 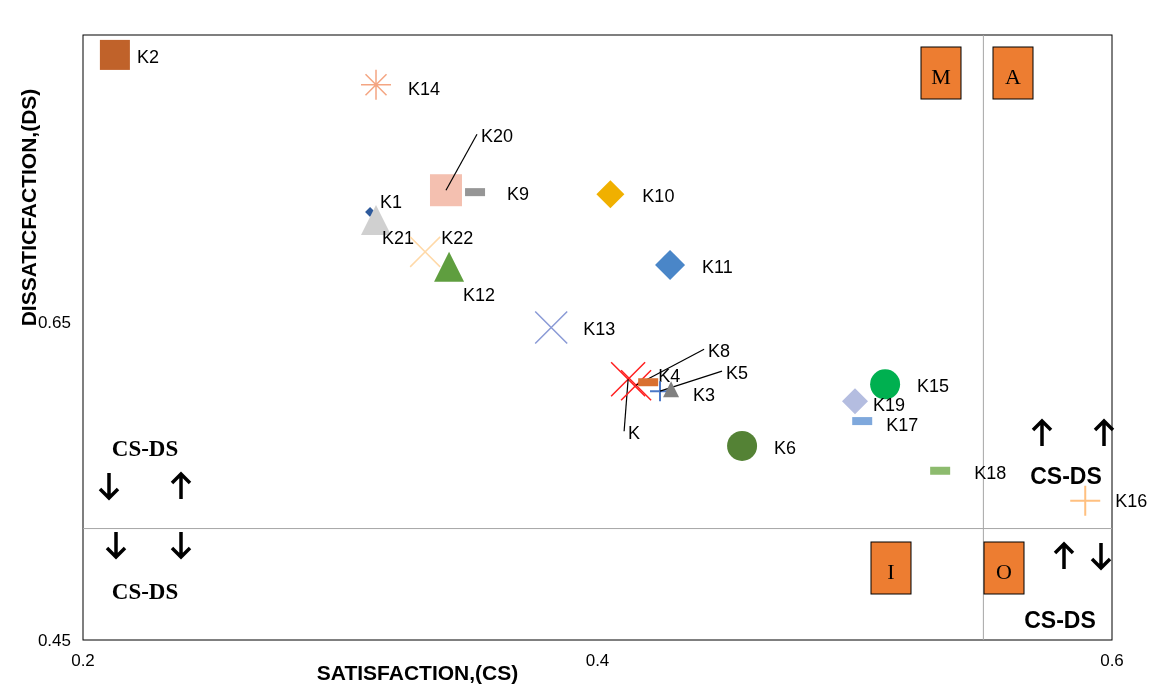 I want to click on x-tick-label: 0.4, so click(x=597, y=660).